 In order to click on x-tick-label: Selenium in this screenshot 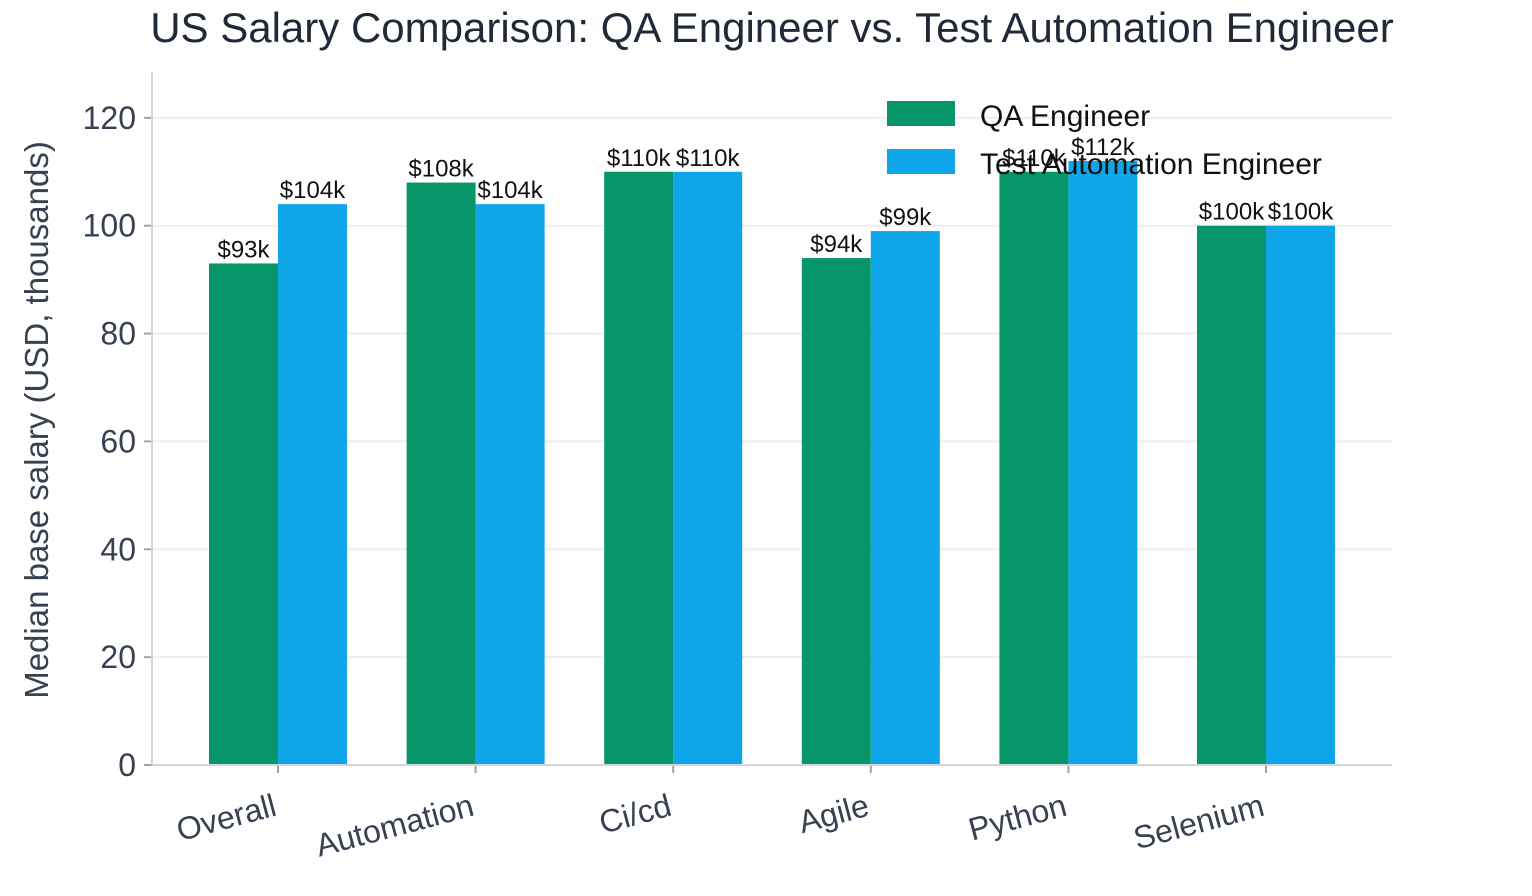, I will do `click(1199, 821)`.